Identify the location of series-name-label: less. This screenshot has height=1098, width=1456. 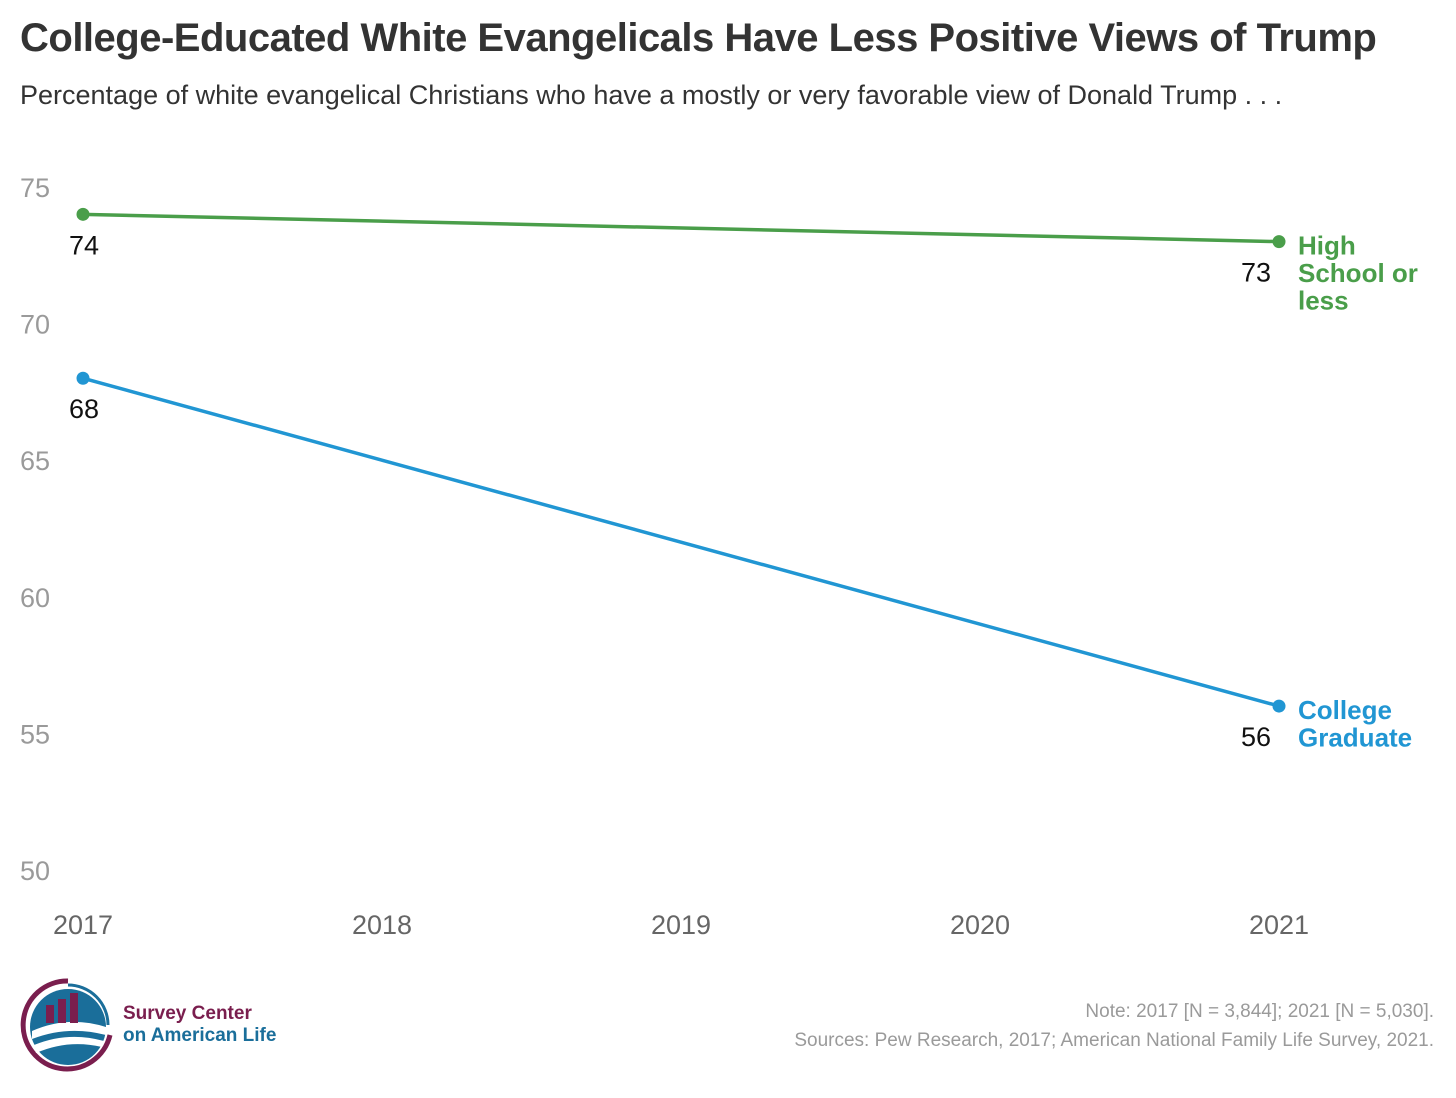
(1323, 301).